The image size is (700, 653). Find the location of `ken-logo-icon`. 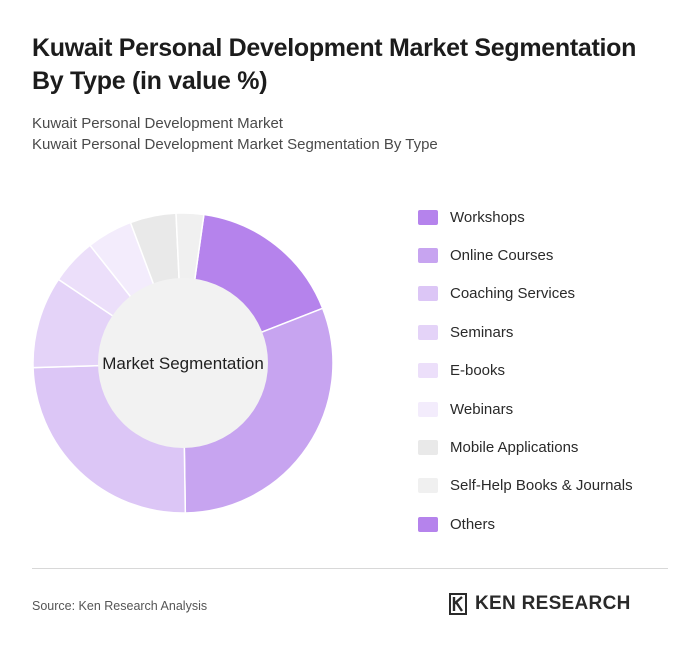

ken-logo-icon is located at coordinates (458, 604).